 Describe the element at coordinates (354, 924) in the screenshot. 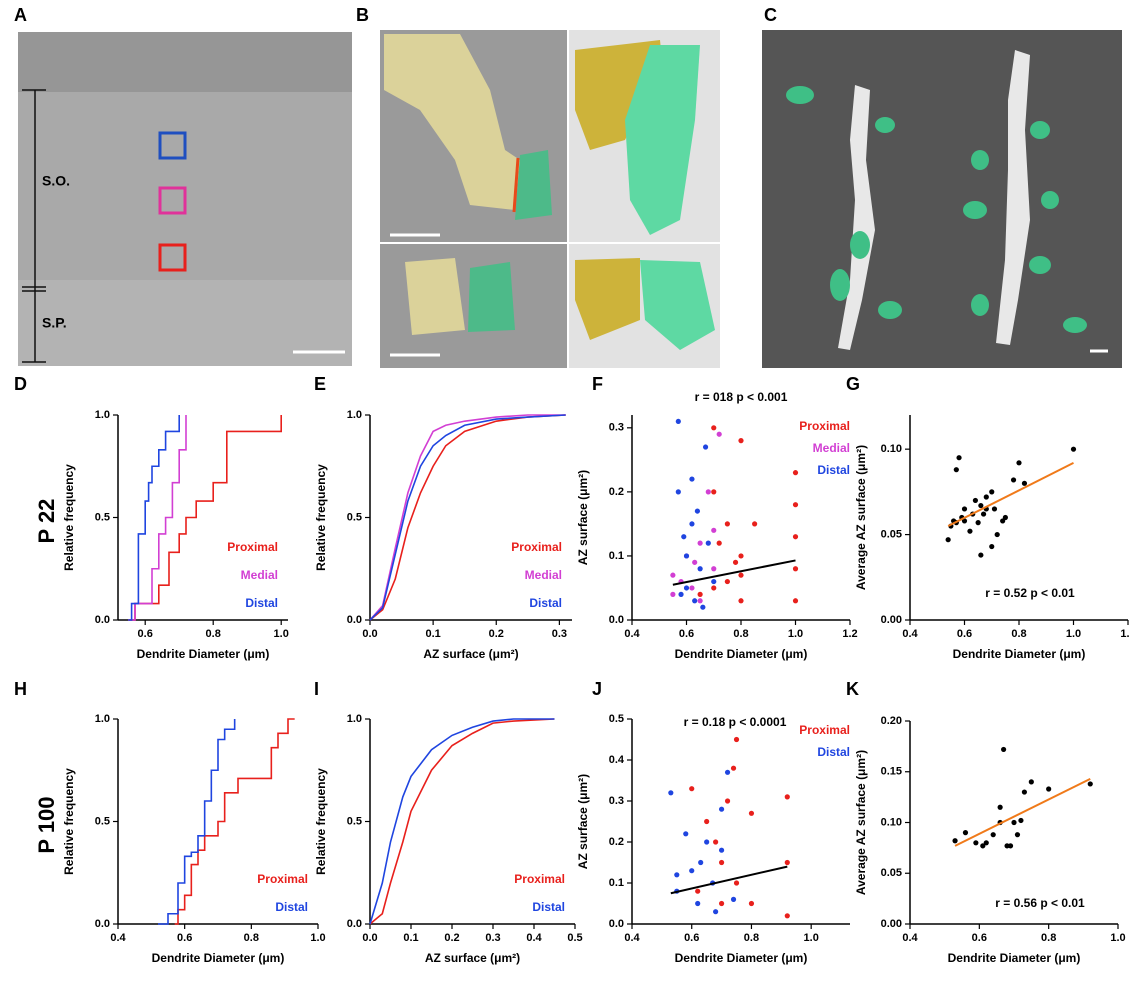

I see `y-tick-label: 0.0` at that location.